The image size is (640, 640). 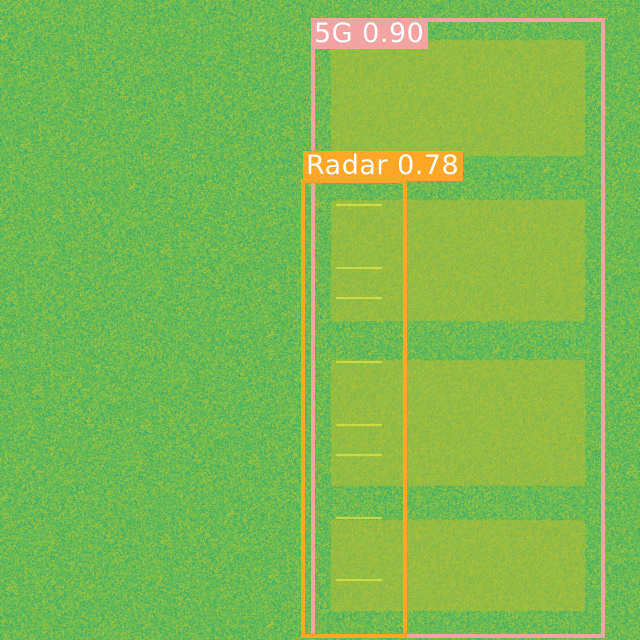 I want to click on detection-label-5g: 5G 0.90, so click(x=370, y=34).